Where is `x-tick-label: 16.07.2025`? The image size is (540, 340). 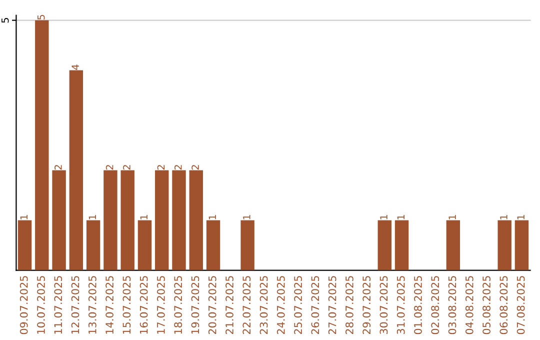
x-tick-label: 16.07.2025 is located at coordinates (144, 305).